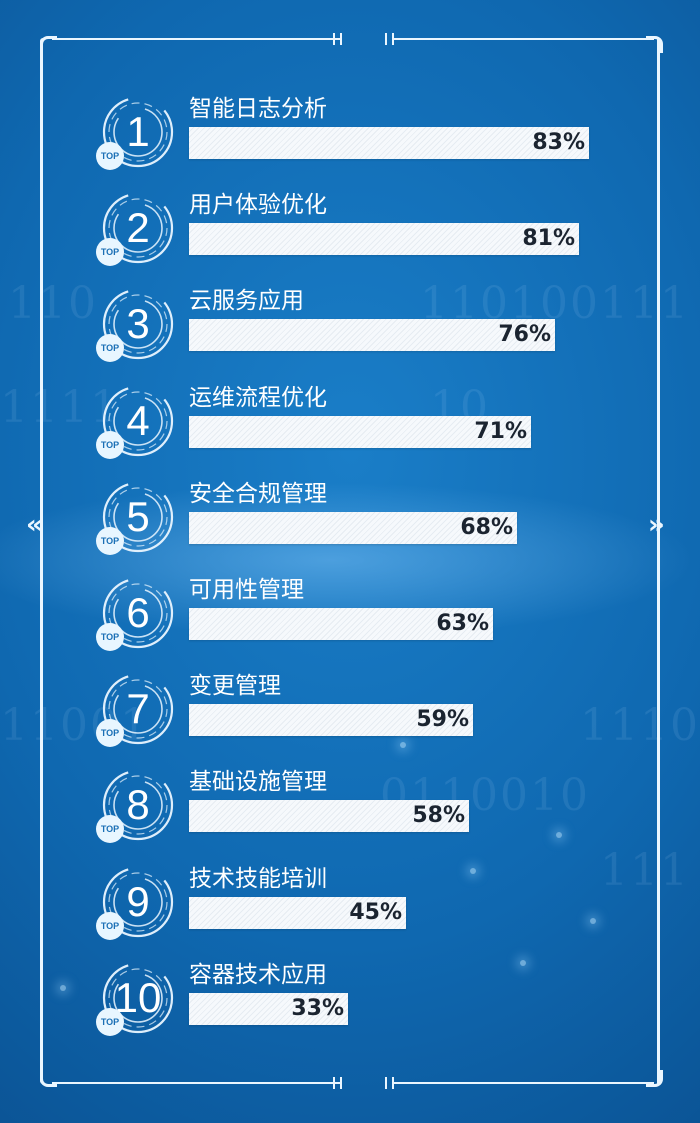 Image resolution: width=700 pixels, height=1123 pixels. Describe the element at coordinates (258, 878) in the screenshot. I see `category-label: 技术技能培训` at that location.